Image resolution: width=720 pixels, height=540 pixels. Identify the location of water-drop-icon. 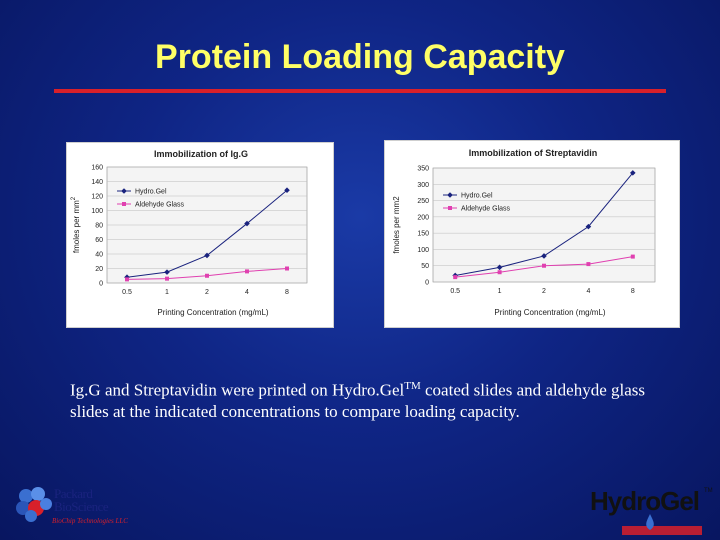
(650, 522).